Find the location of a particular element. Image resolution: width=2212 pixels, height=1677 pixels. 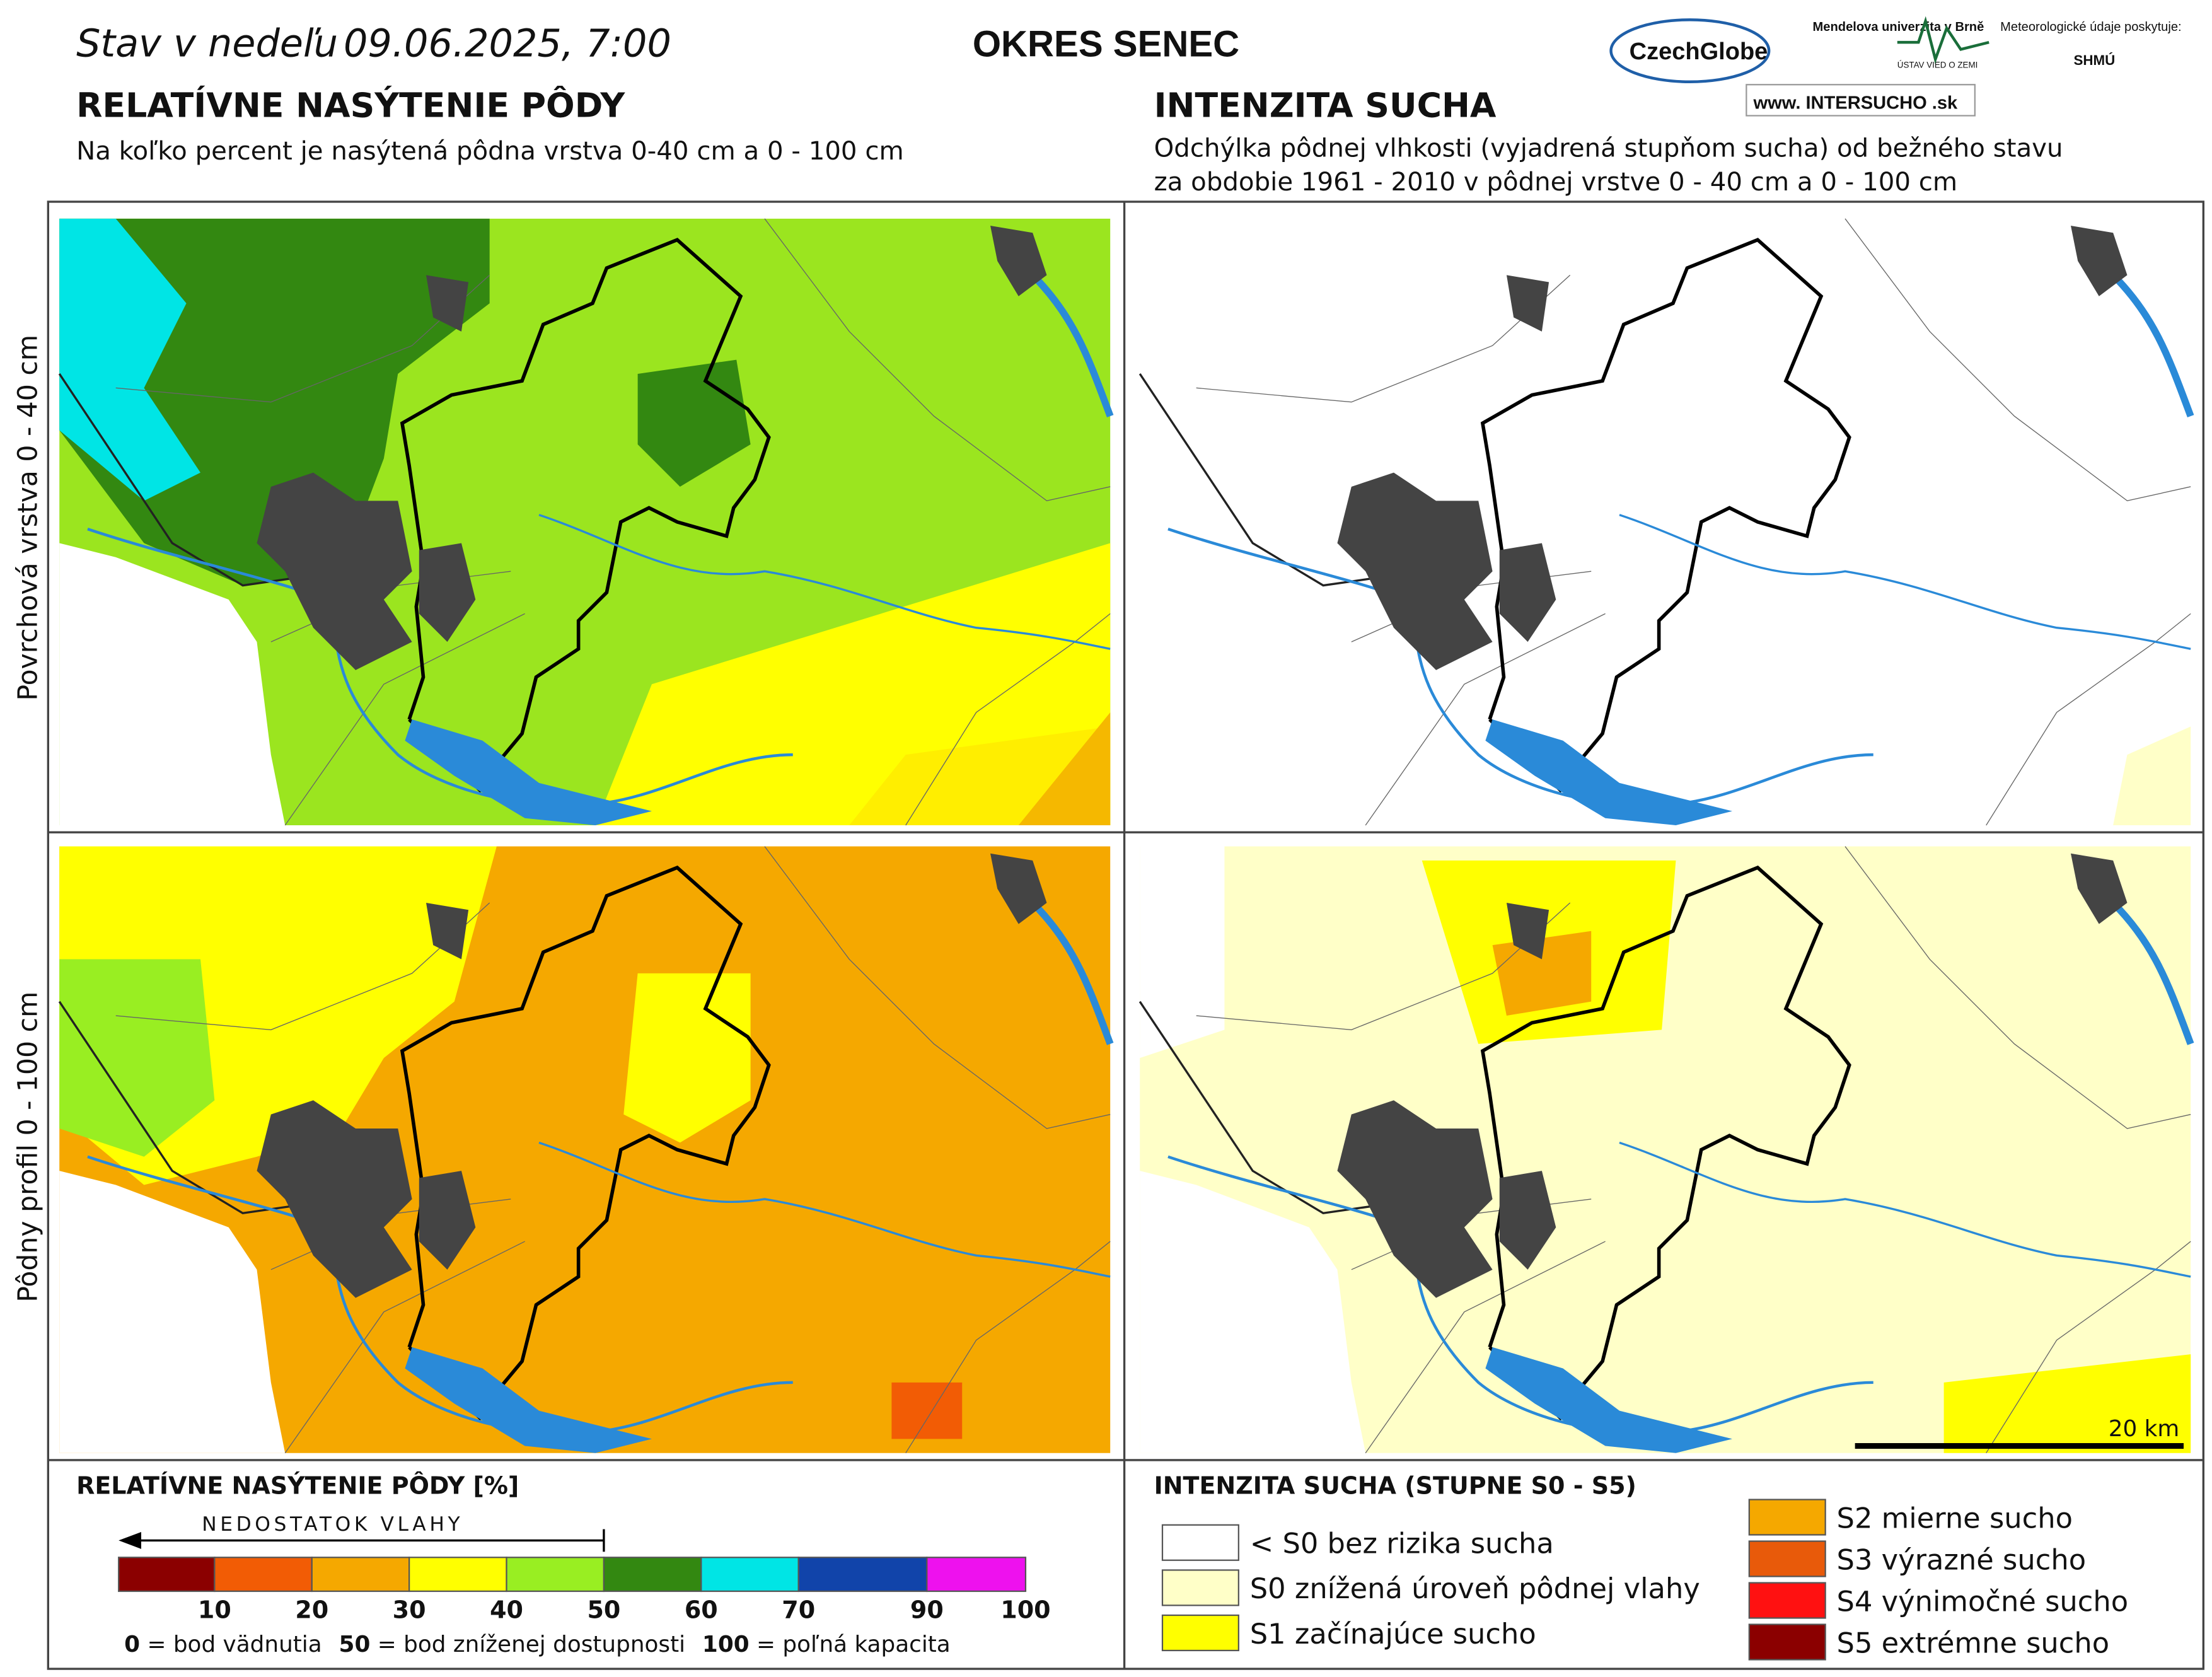

label: S3 výrazné sucho is located at coordinates (1962, 1559).